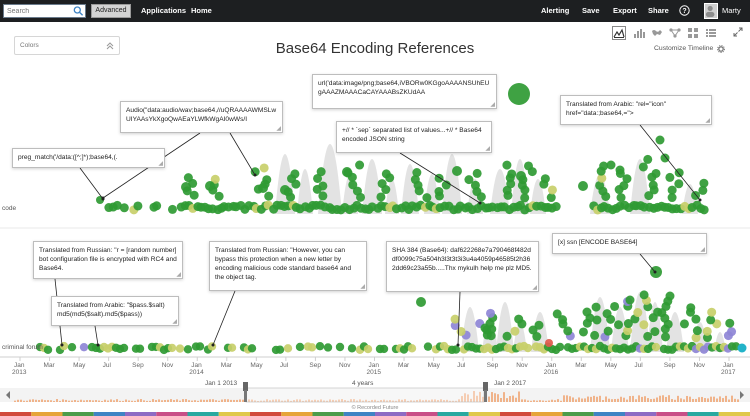 The height and width of the screenshot is (416, 750). What do you see at coordinates (738, 32) in the screenshot?
I see `expand-icon` at bounding box center [738, 32].